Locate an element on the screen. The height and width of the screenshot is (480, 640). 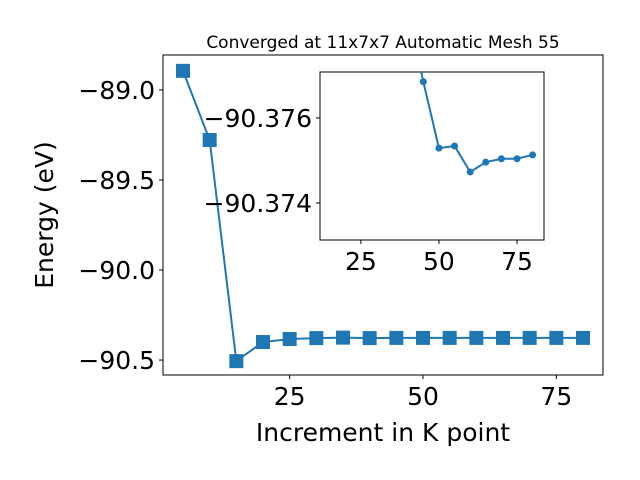
plot-area is located at coordinates (432, 156).